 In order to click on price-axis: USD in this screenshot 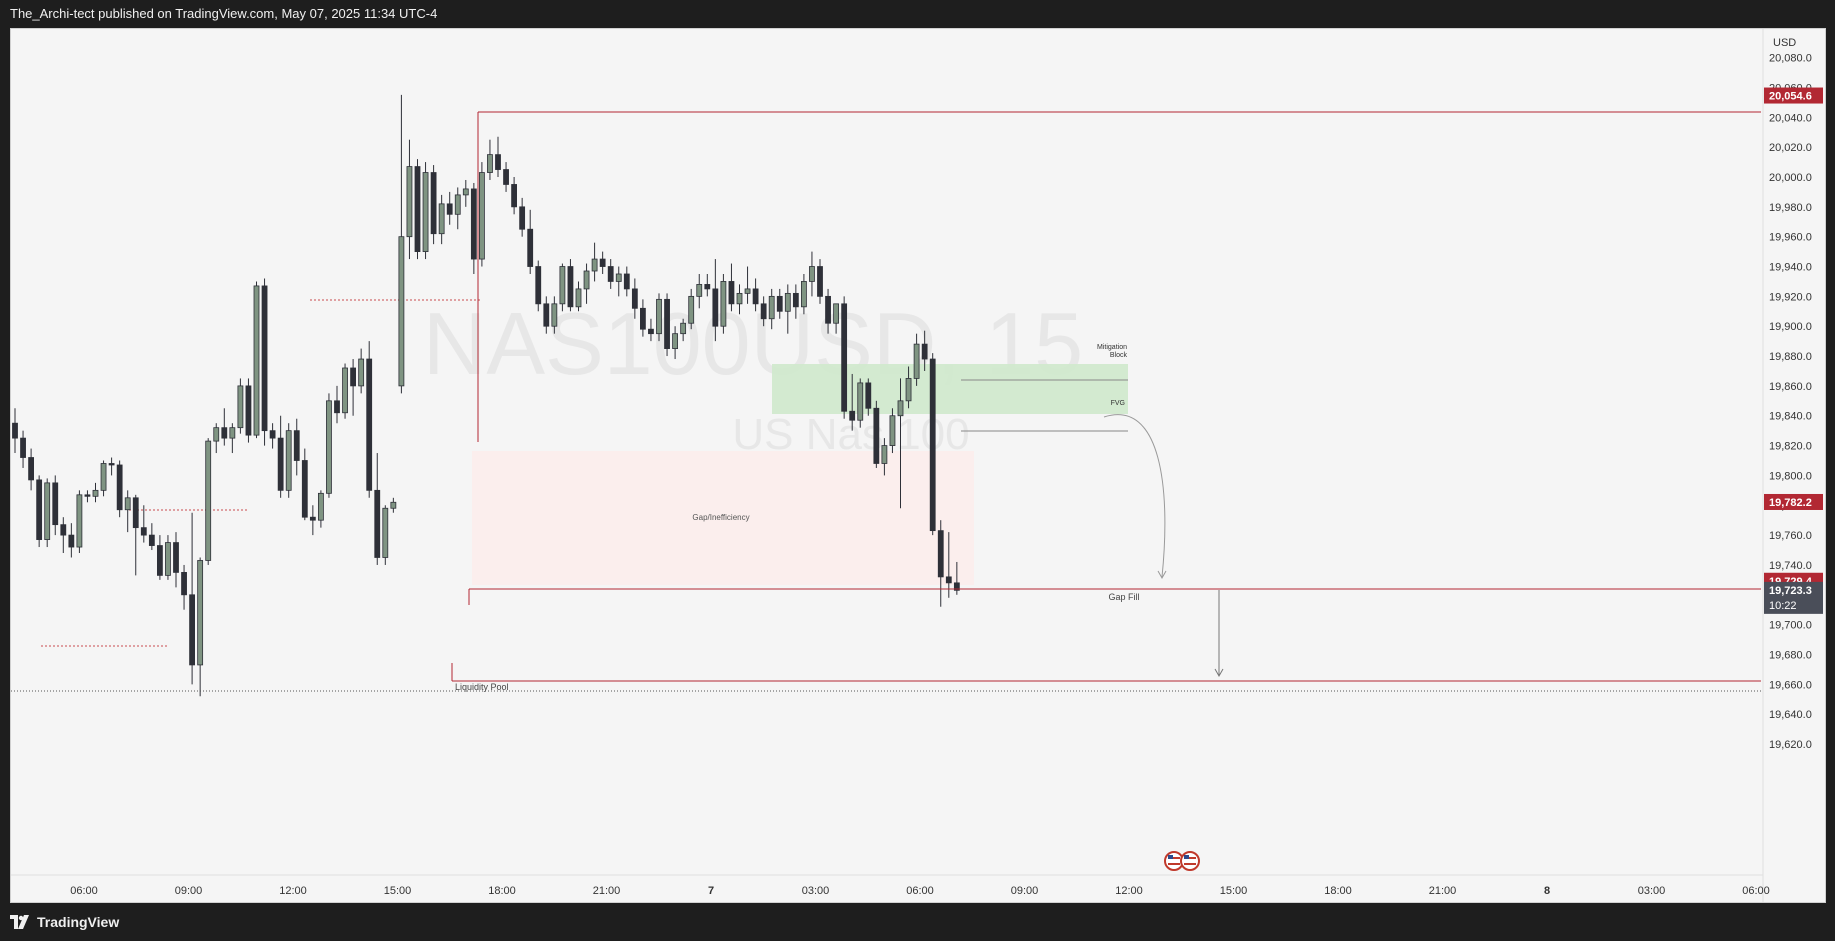, I will do `click(1793, 465)`.